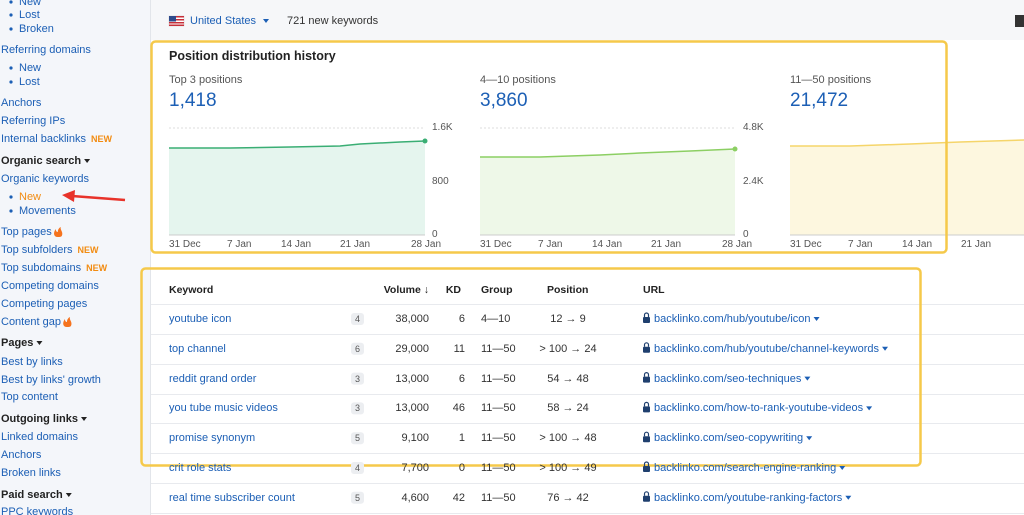 This screenshot has width=1024, height=515. Describe the element at coordinates (45, 179) in the screenshot. I see `sidebar-item: Organic keywords` at that location.